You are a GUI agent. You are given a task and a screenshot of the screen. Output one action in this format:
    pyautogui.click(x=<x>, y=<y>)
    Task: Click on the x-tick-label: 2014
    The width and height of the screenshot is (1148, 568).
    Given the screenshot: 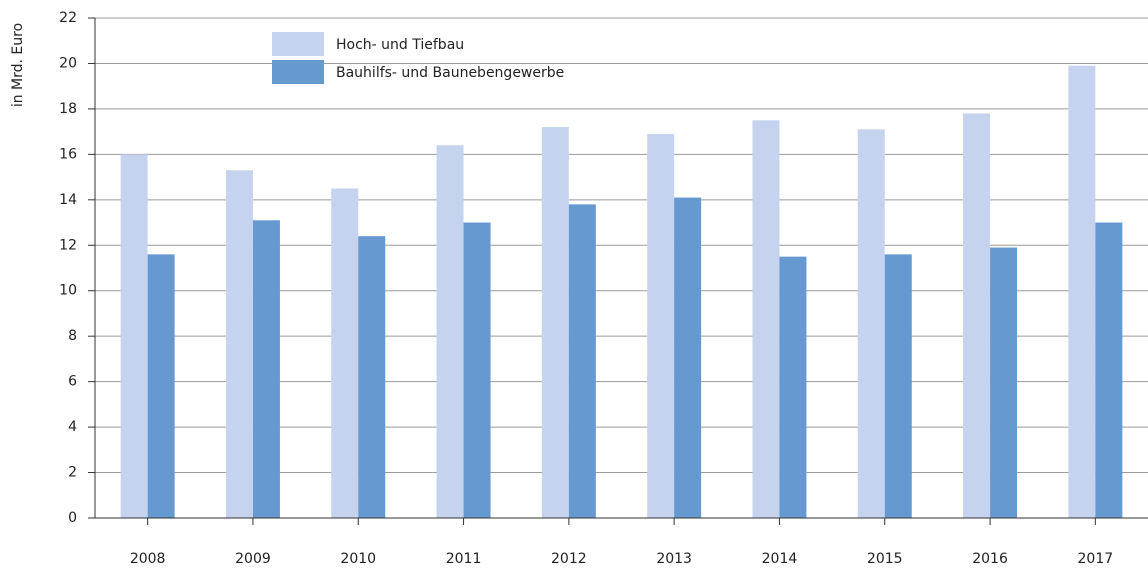 What is the action you would take?
    pyautogui.click(x=780, y=559)
    